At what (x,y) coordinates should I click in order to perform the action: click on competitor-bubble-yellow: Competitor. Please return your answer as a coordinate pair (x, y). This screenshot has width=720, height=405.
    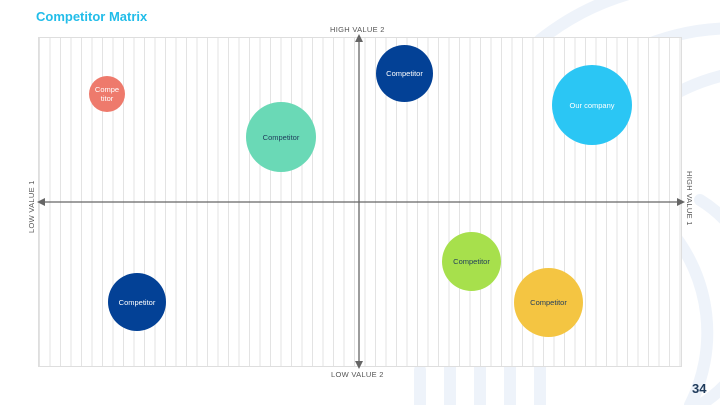
    Looking at the image, I should click on (548, 302).